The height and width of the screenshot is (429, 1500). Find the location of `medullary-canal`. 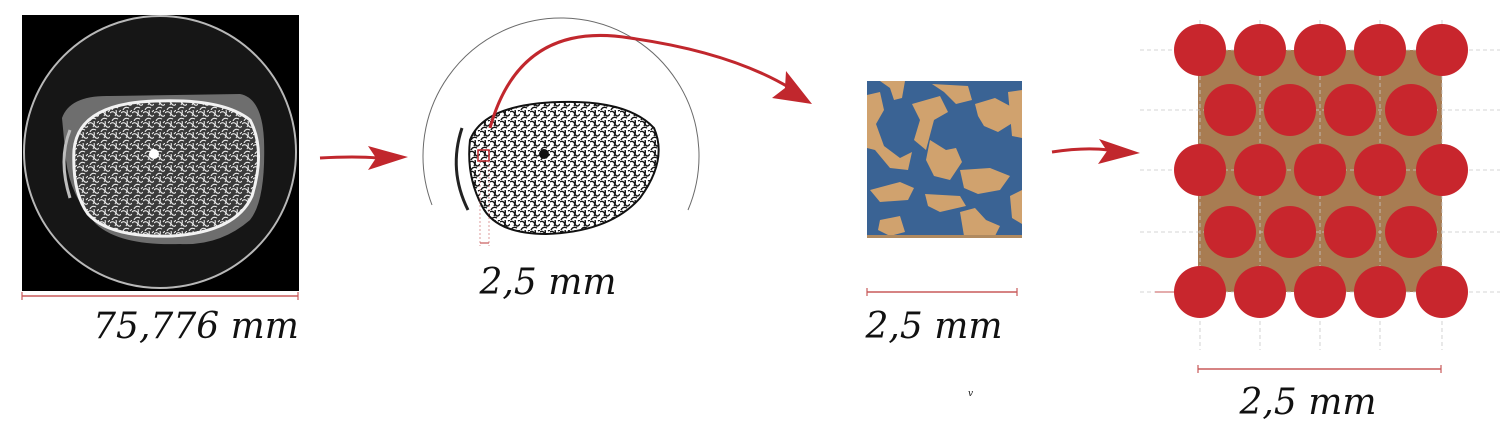

medullary-canal is located at coordinates (154, 154).